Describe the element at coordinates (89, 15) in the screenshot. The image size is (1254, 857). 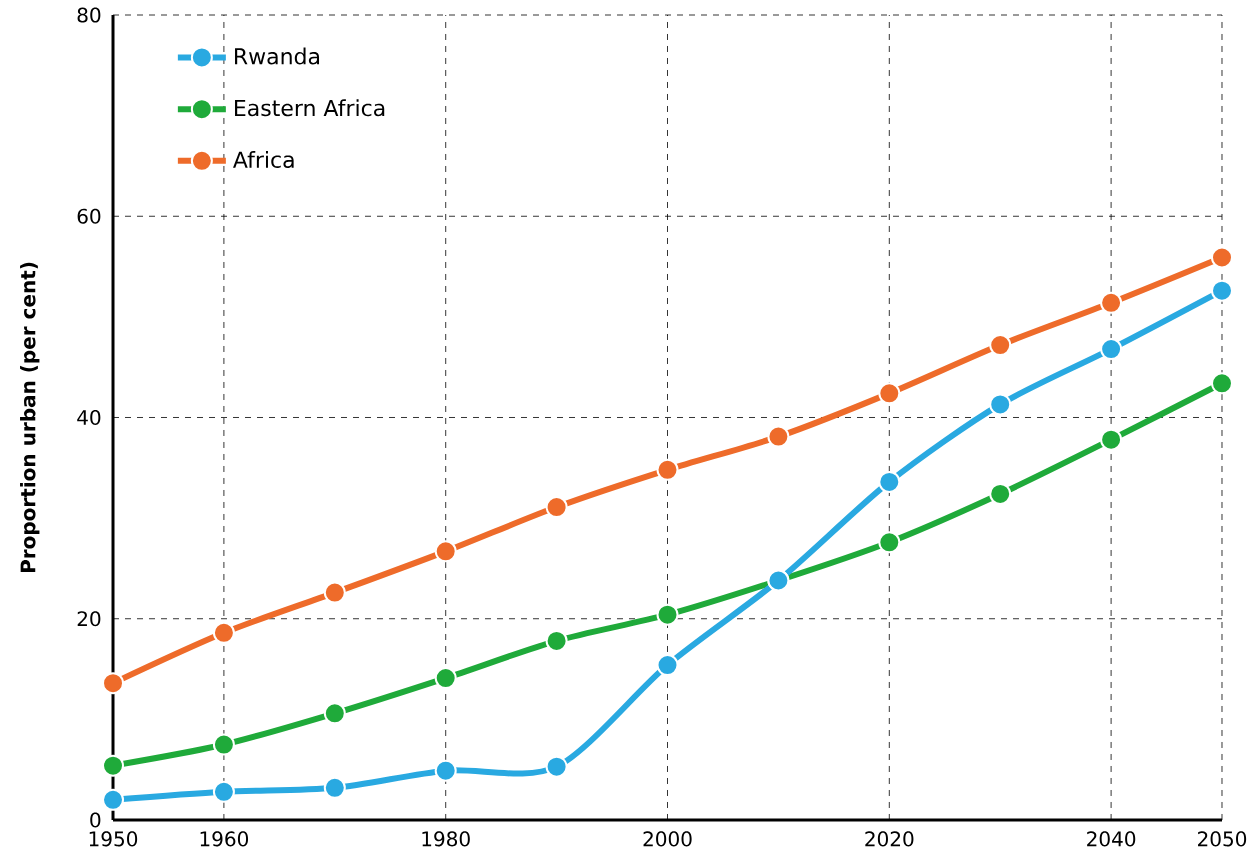
I see `y-tick-label: 80` at that location.